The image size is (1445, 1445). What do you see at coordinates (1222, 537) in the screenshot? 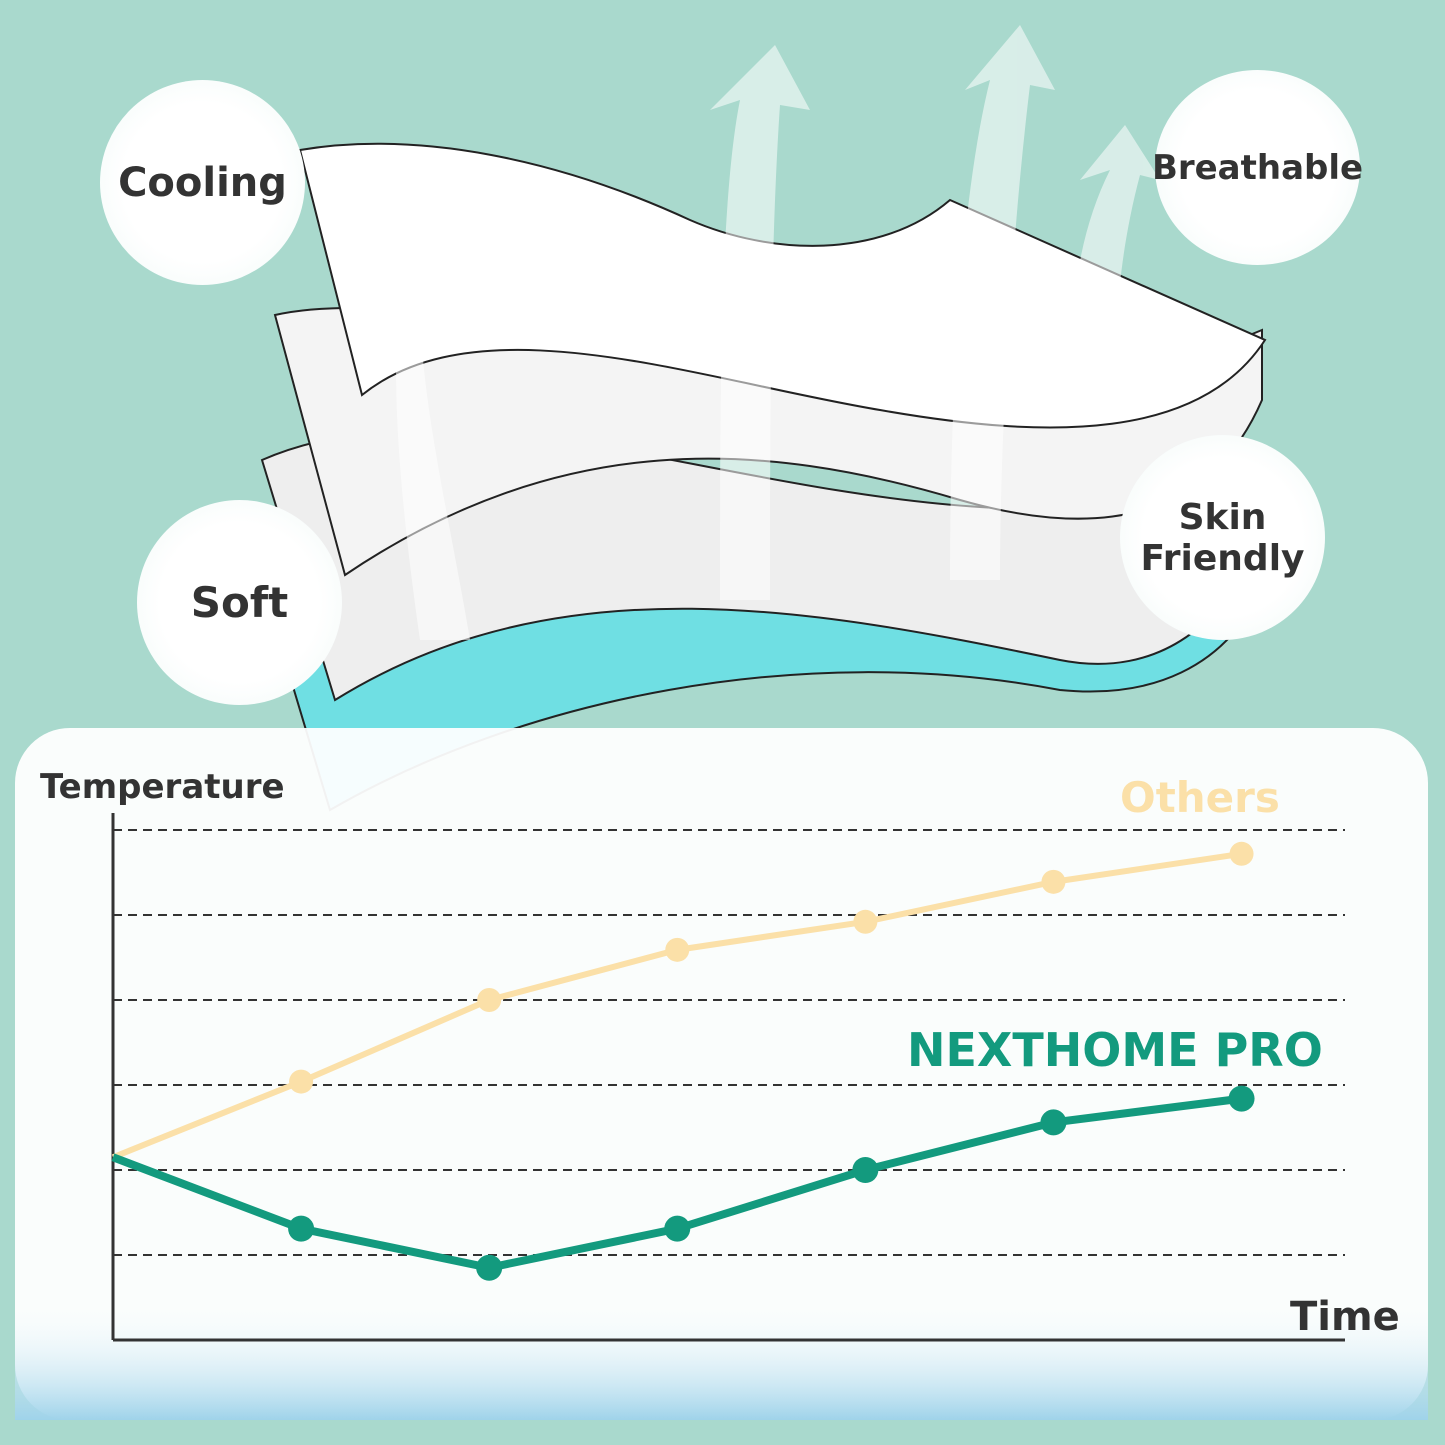
I see `feature-bubble: Skin Friendly` at bounding box center [1222, 537].